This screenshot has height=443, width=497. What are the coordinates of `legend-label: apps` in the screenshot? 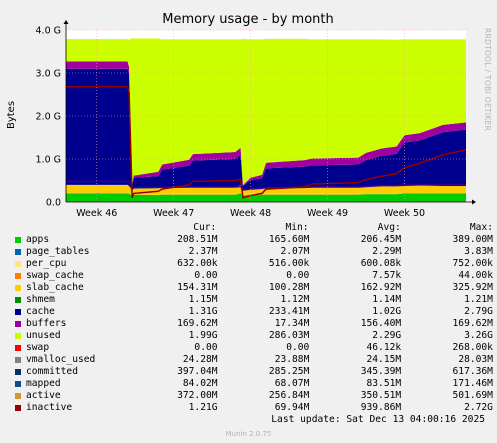 It's located at (38, 239).